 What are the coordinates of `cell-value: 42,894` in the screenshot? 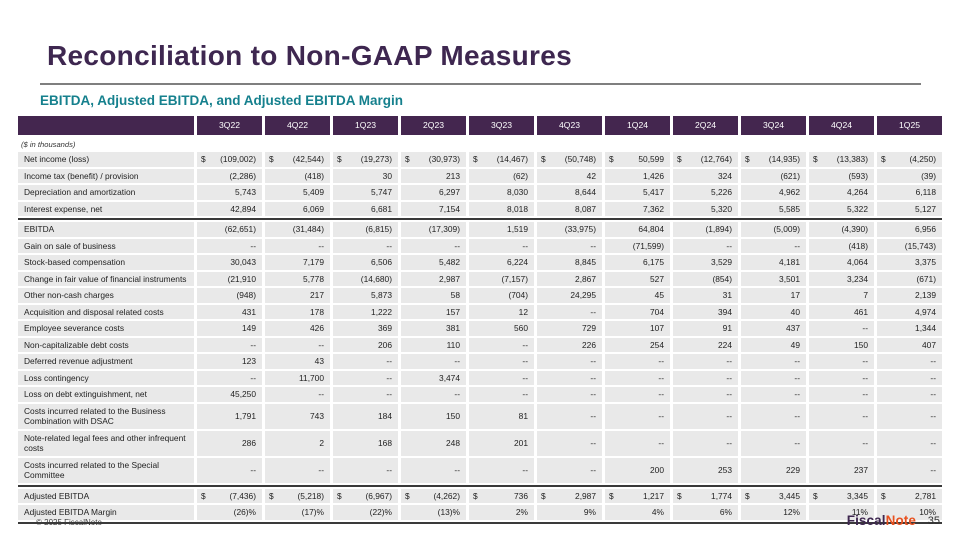 It's located at (229, 209).